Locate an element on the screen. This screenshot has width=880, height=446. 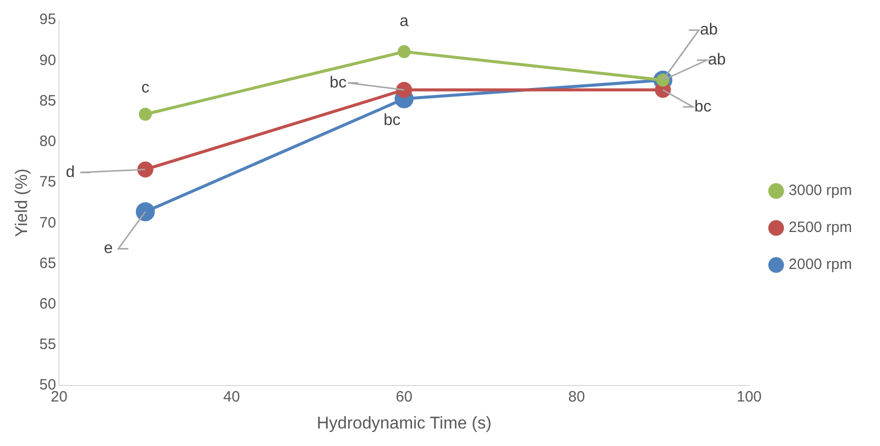
y-tick-label: 60 is located at coordinates (47, 303).